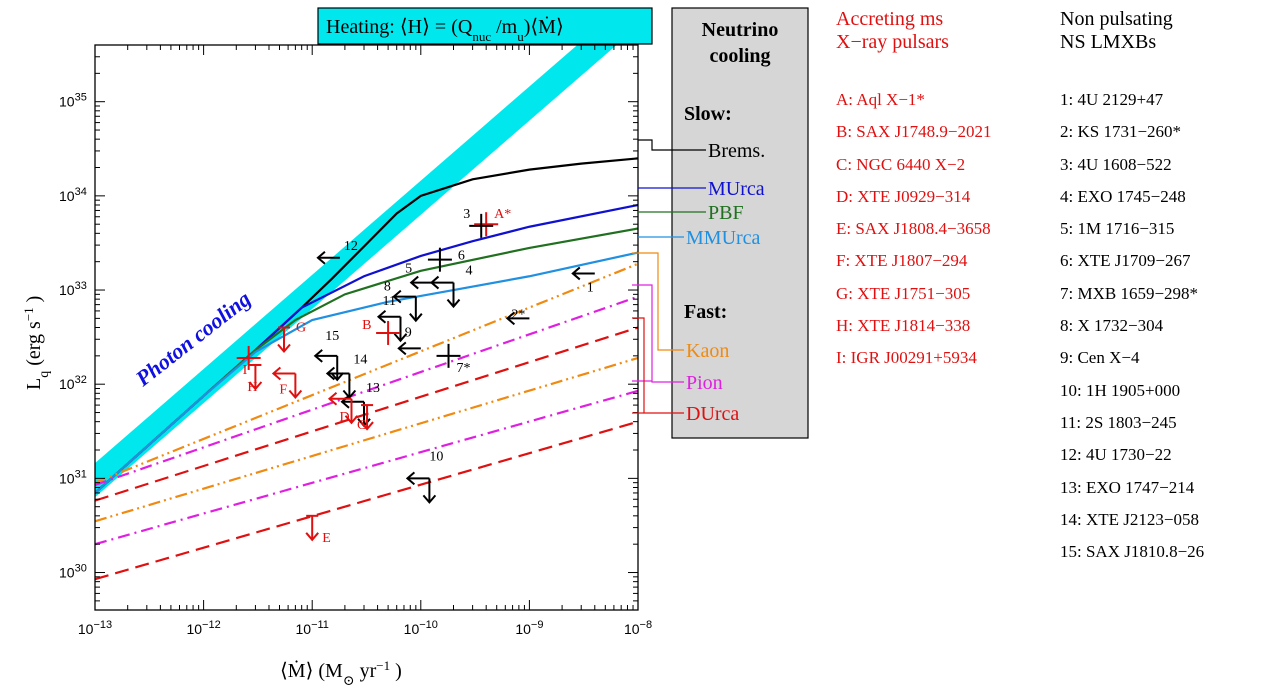 The width and height of the screenshot is (1273, 697). Describe the element at coordinates (740, 30) in the screenshot. I see `neutrino-title-1: Neutrino` at that location.